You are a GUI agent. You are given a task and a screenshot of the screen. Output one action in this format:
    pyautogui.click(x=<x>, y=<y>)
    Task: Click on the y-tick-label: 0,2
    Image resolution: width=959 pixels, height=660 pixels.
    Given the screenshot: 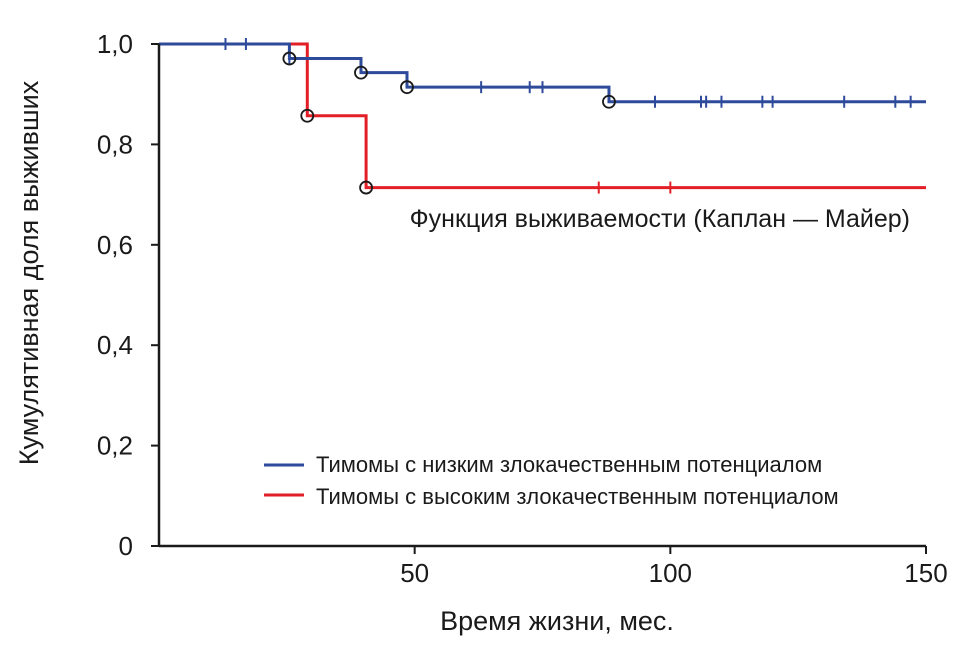 What is the action you would take?
    pyautogui.click(x=115, y=446)
    